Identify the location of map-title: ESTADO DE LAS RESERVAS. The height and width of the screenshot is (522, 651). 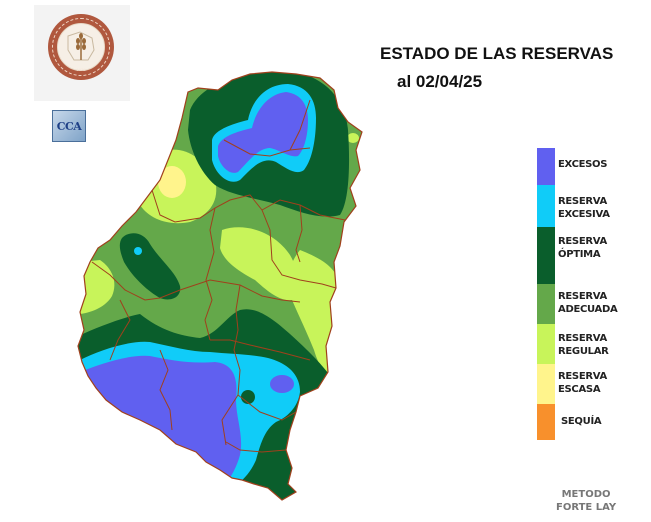
(497, 53).